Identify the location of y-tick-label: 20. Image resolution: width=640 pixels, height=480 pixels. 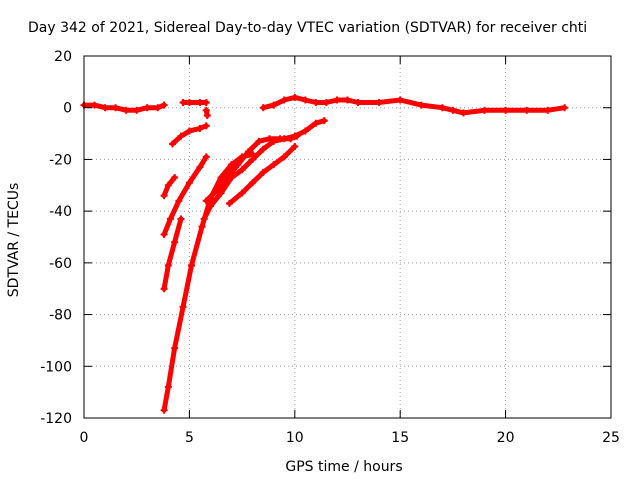
(63, 57).